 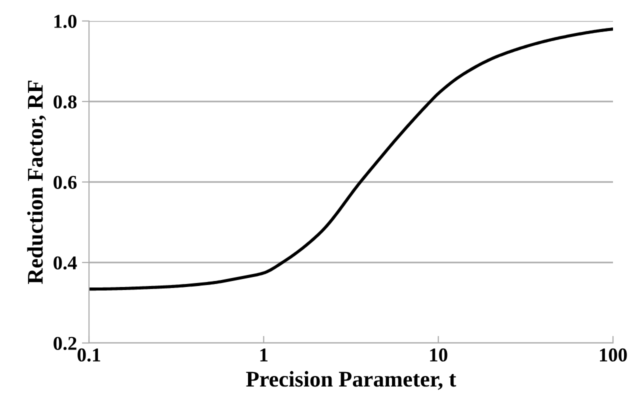 What do you see at coordinates (439, 355) in the screenshot?
I see `x-tick-label: 10` at bounding box center [439, 355].